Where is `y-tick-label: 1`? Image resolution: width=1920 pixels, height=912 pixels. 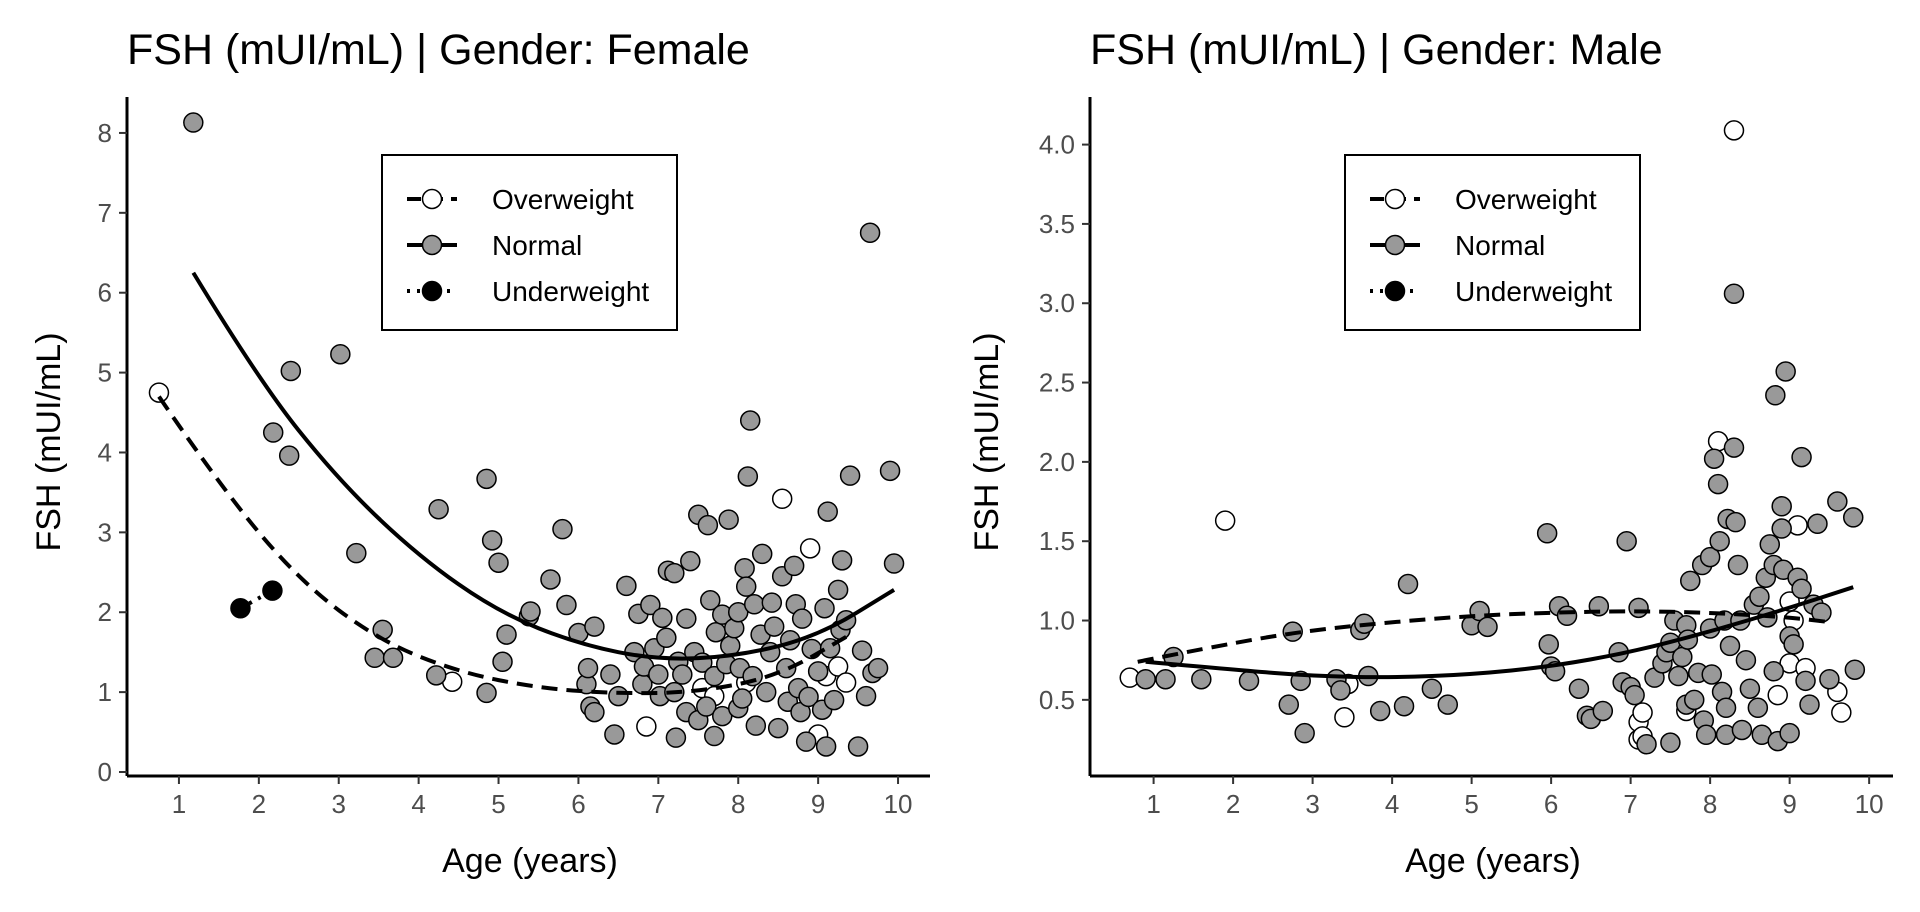
y-tick-label: 1 is located at coordinates (105, 692).